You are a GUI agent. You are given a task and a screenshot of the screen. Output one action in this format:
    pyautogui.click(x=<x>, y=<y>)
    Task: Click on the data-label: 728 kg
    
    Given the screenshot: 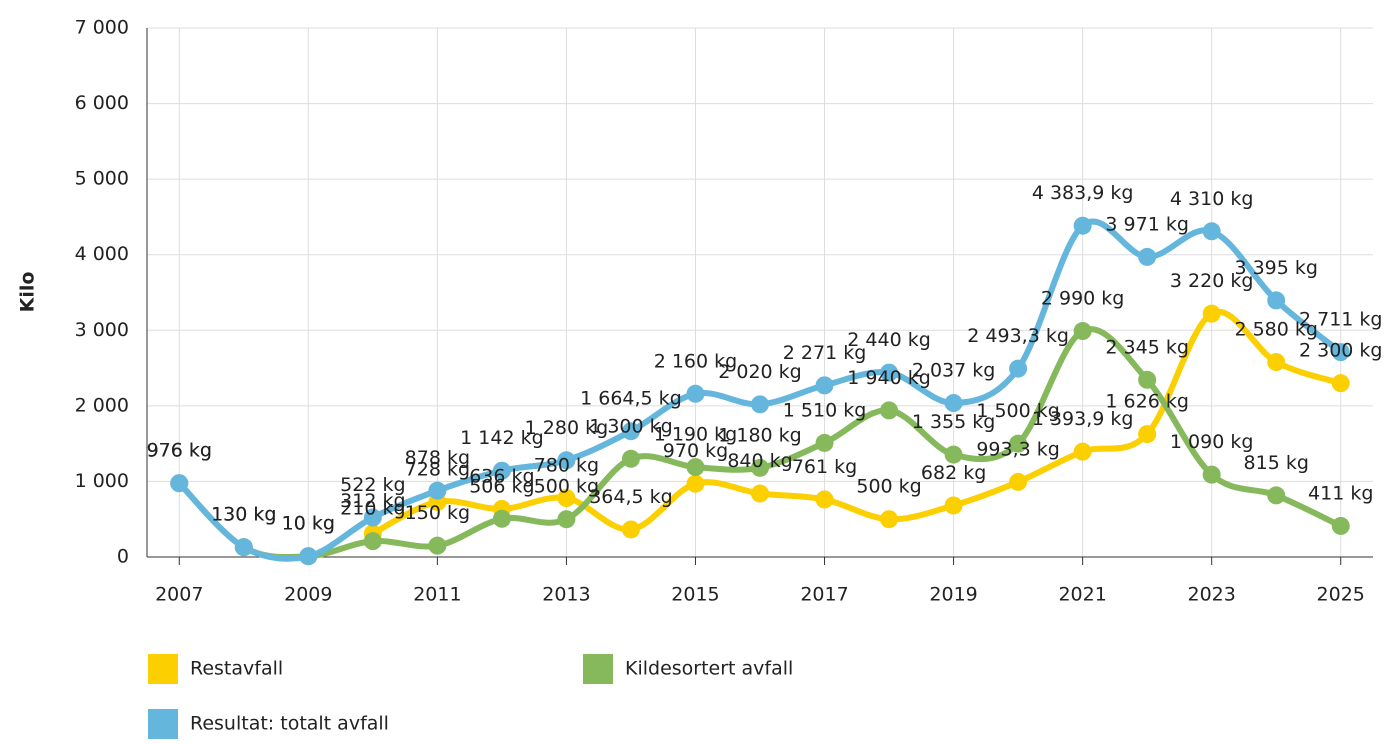 What is the action you would take?
    pyautogui.click(x=437, y=469)
    